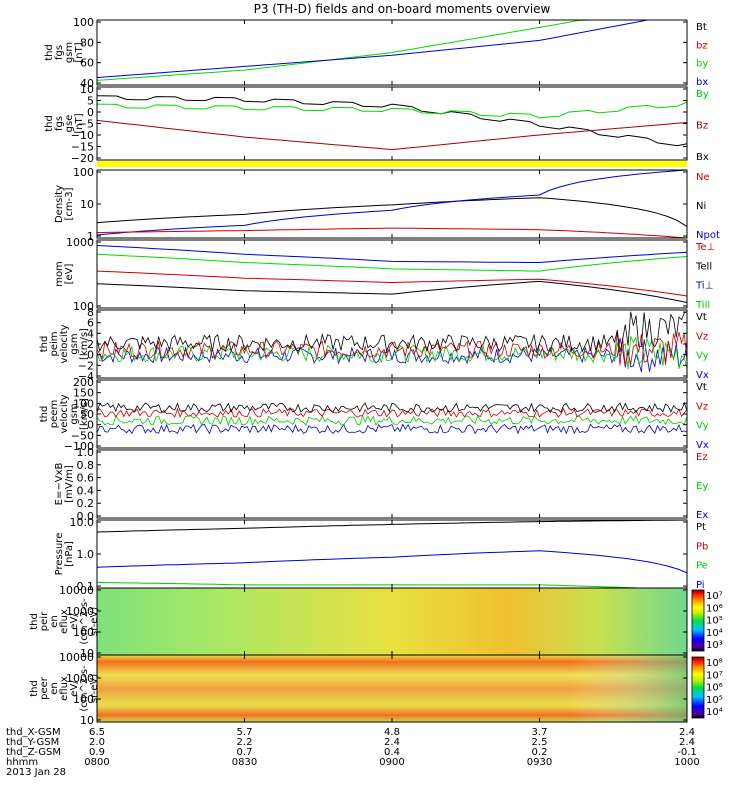  What do you see at coordinates (687, 732) in the screenshot?
I see `orbit-value: 2.4` at bounding box center [687, 732].